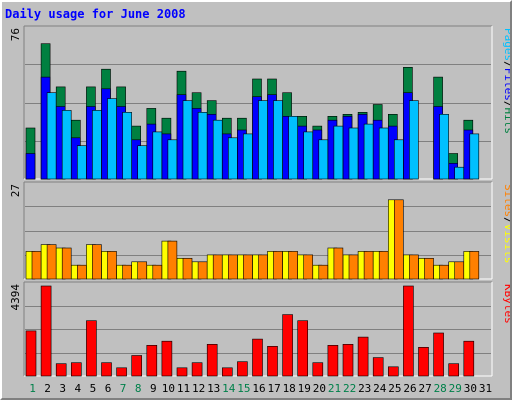  I want to click on legend-pages-files-hits: Pages/Files/Hits, so click(506, 81).